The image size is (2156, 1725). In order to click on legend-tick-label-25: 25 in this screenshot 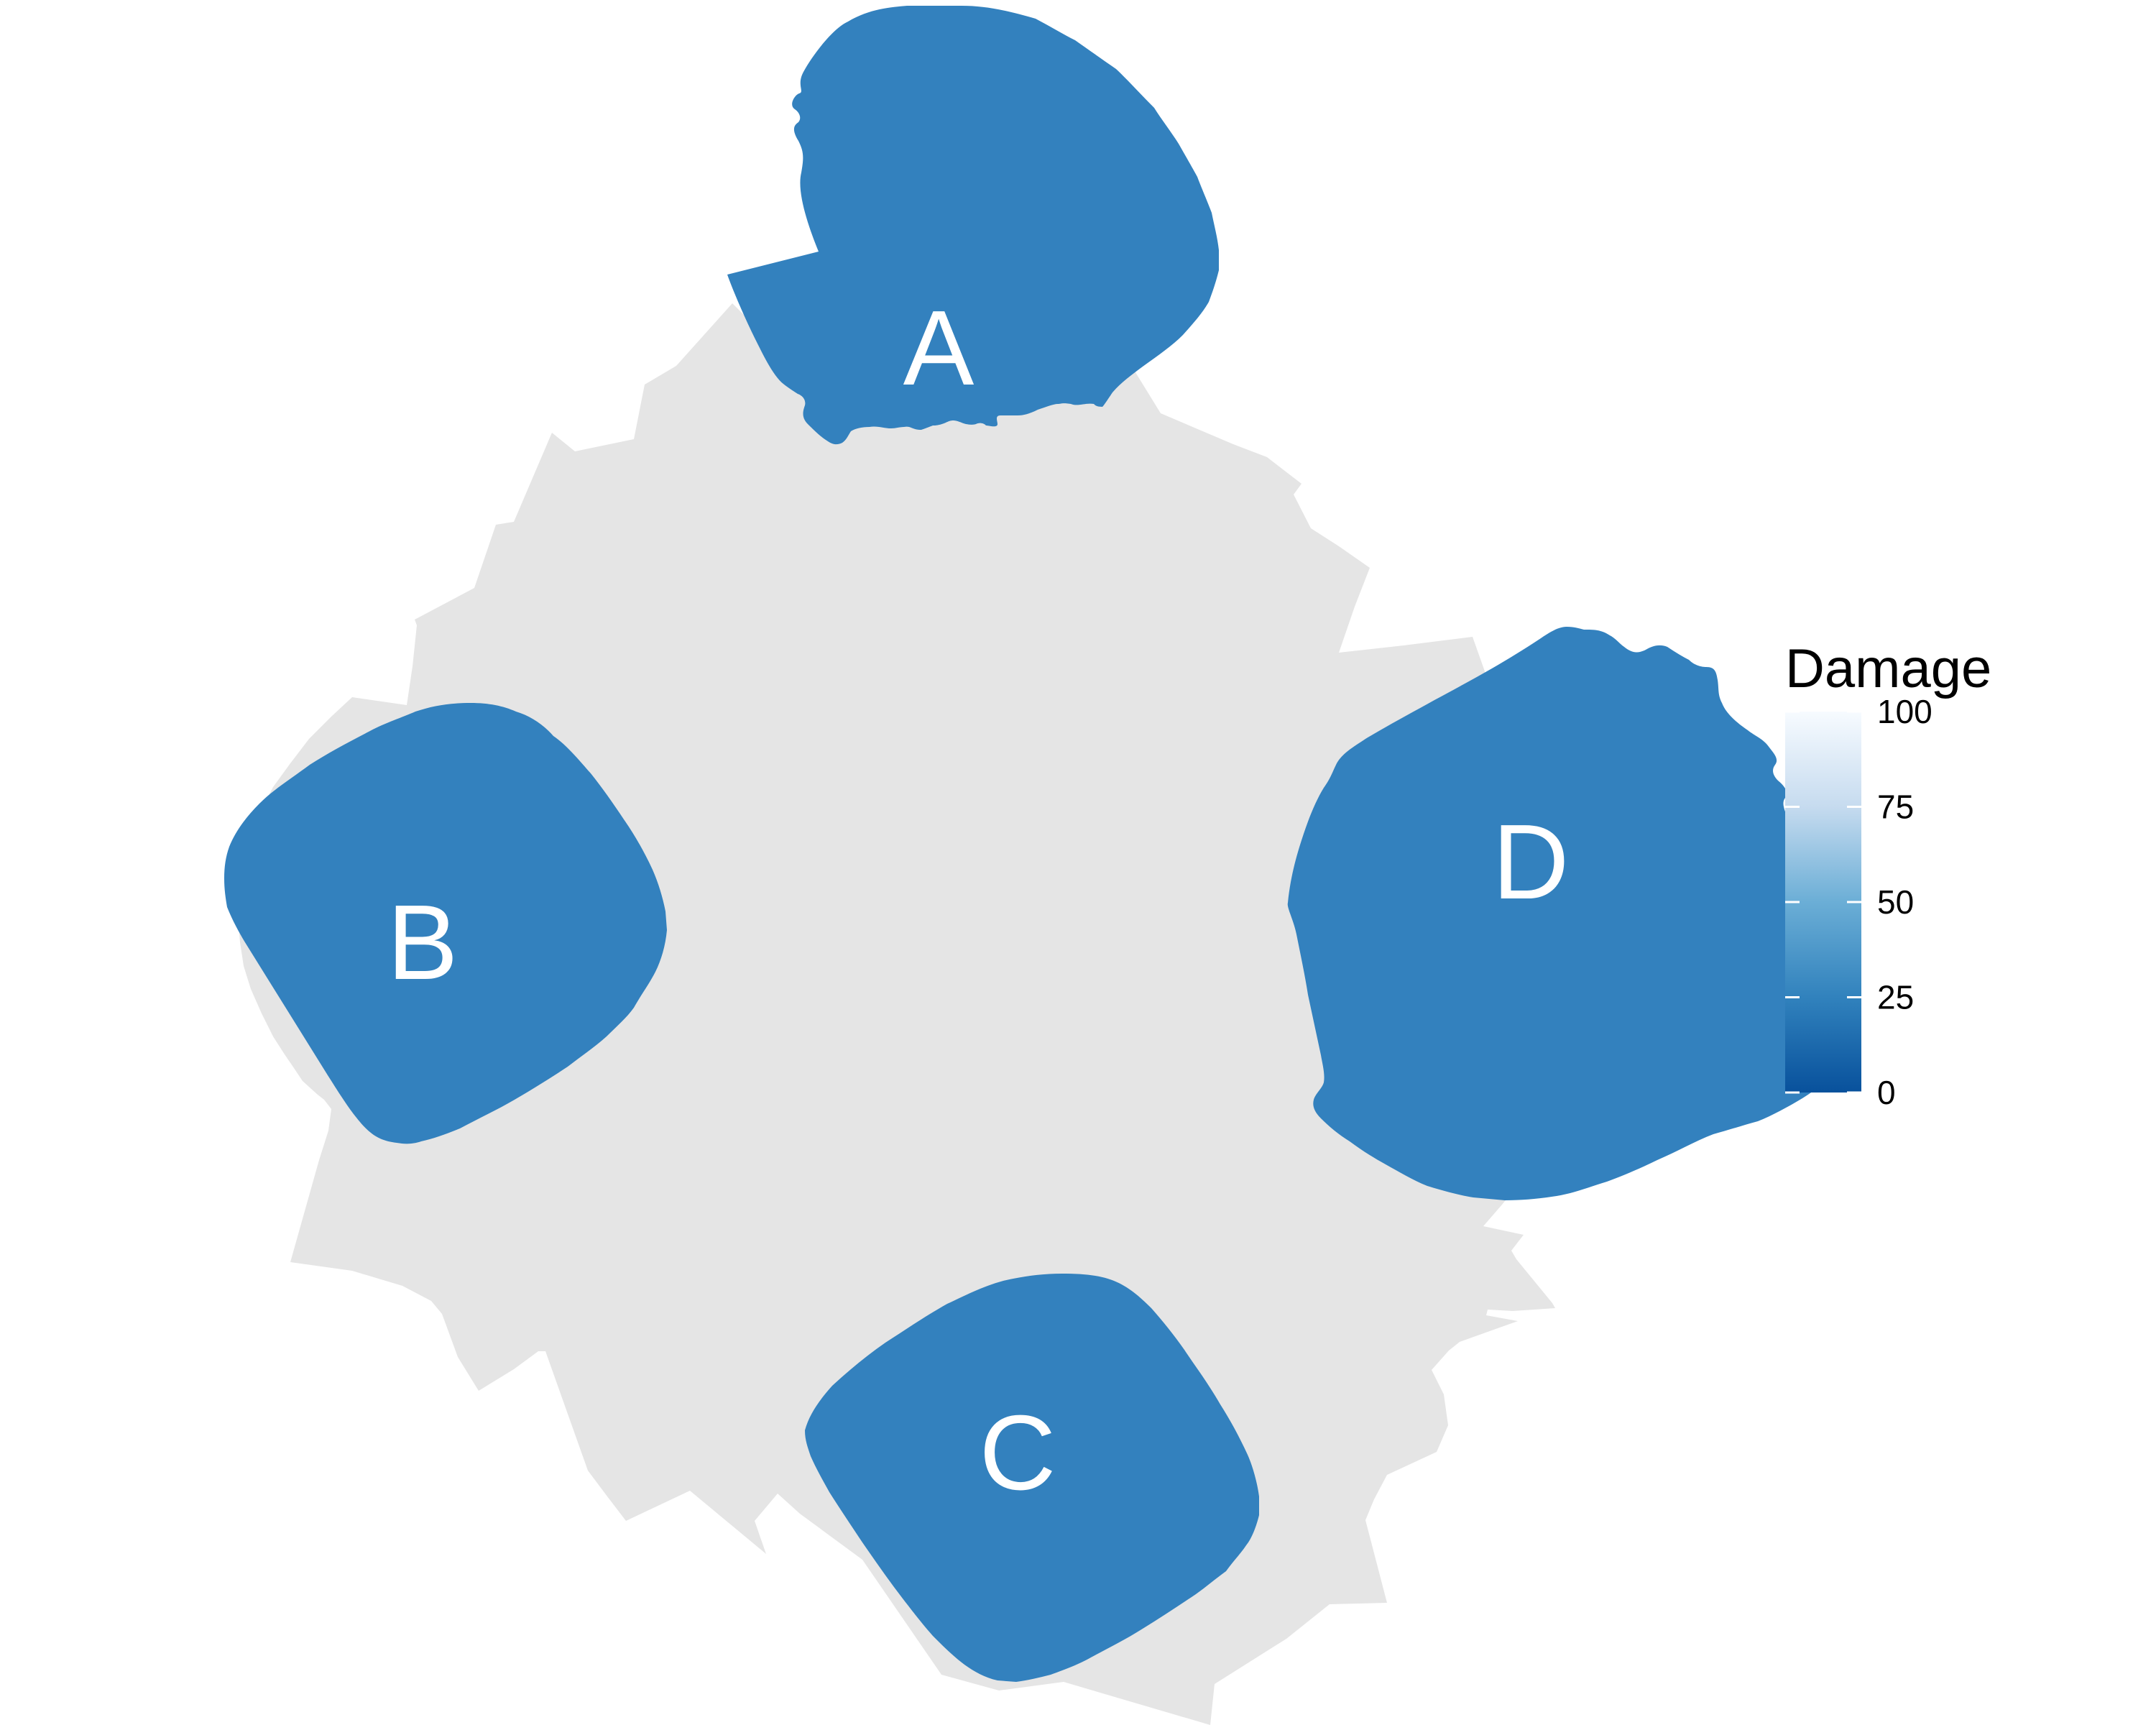, I will do `click(1896, 997)`.